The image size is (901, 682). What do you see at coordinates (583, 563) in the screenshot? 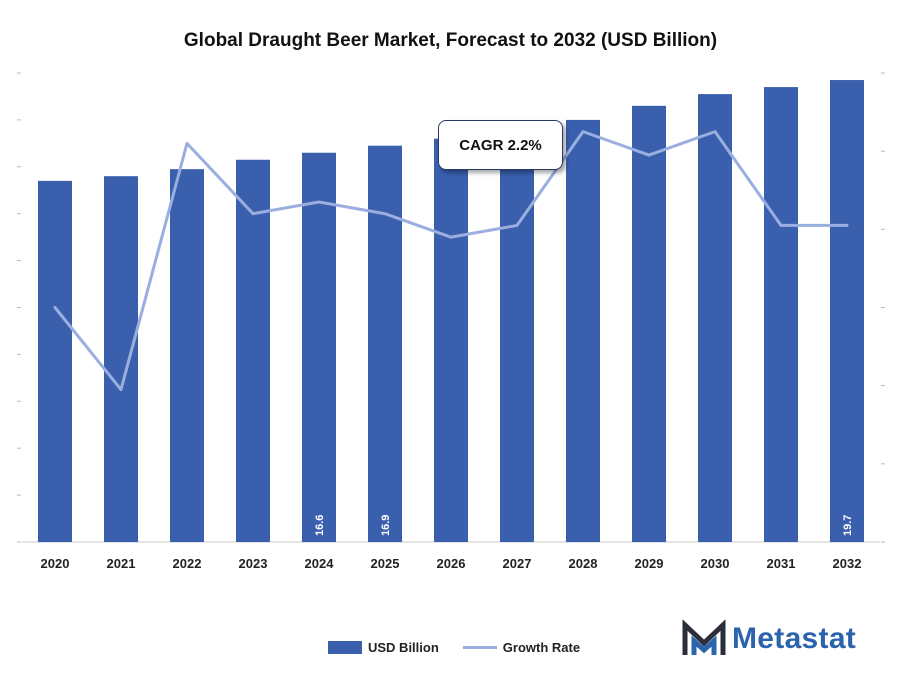
I see `x-tick-label: 2028` at bounding box center [583, 563].